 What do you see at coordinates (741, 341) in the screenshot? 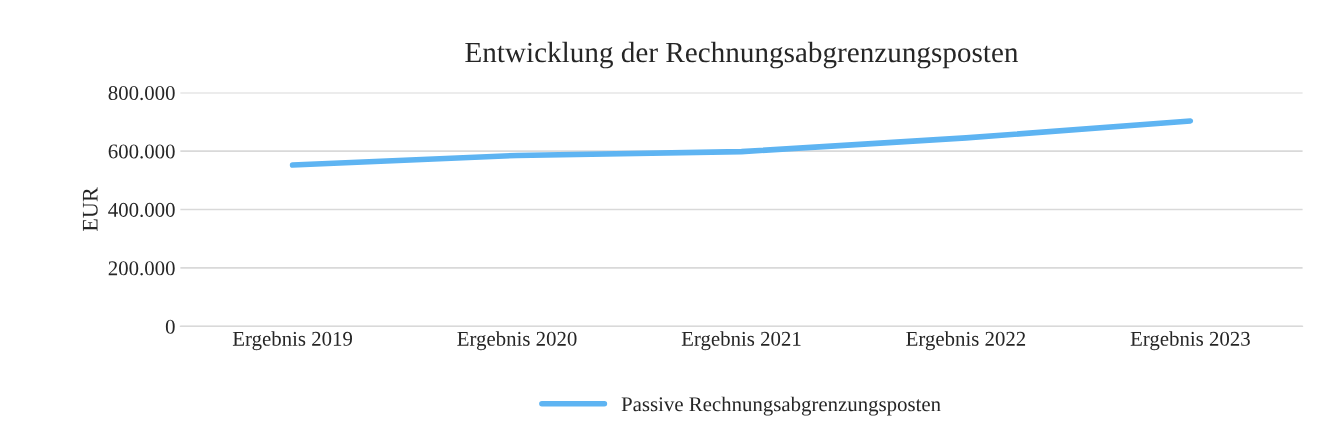
I see `x-tick-label: Ergebnis 2021` at bounding box center [741, 341].